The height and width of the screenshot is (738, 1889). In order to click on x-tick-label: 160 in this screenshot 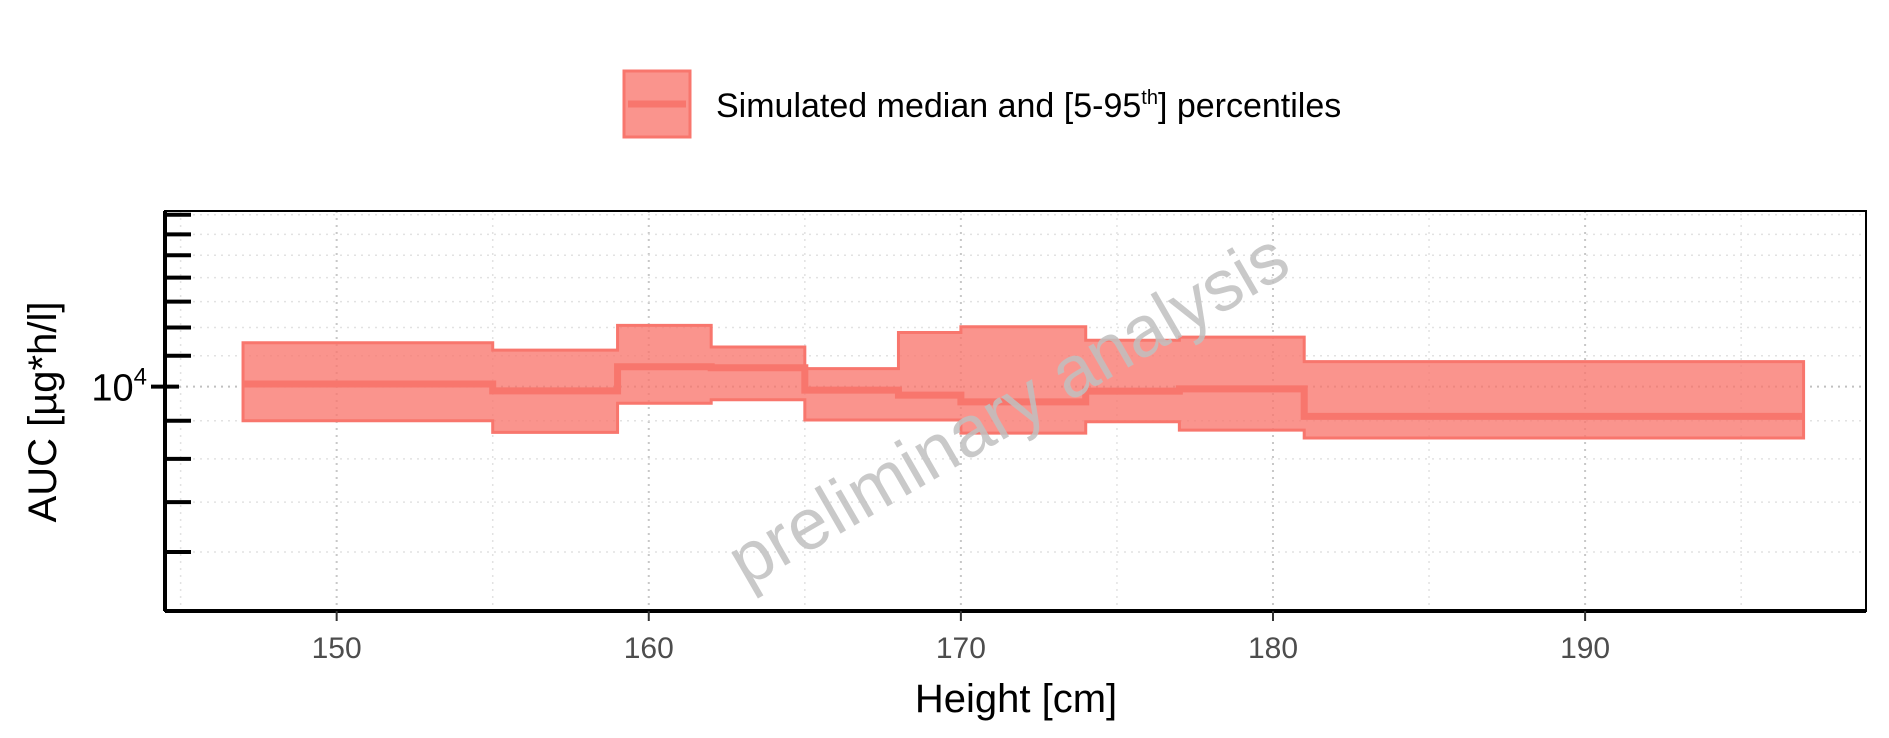, I will do `click(649, 648)`.